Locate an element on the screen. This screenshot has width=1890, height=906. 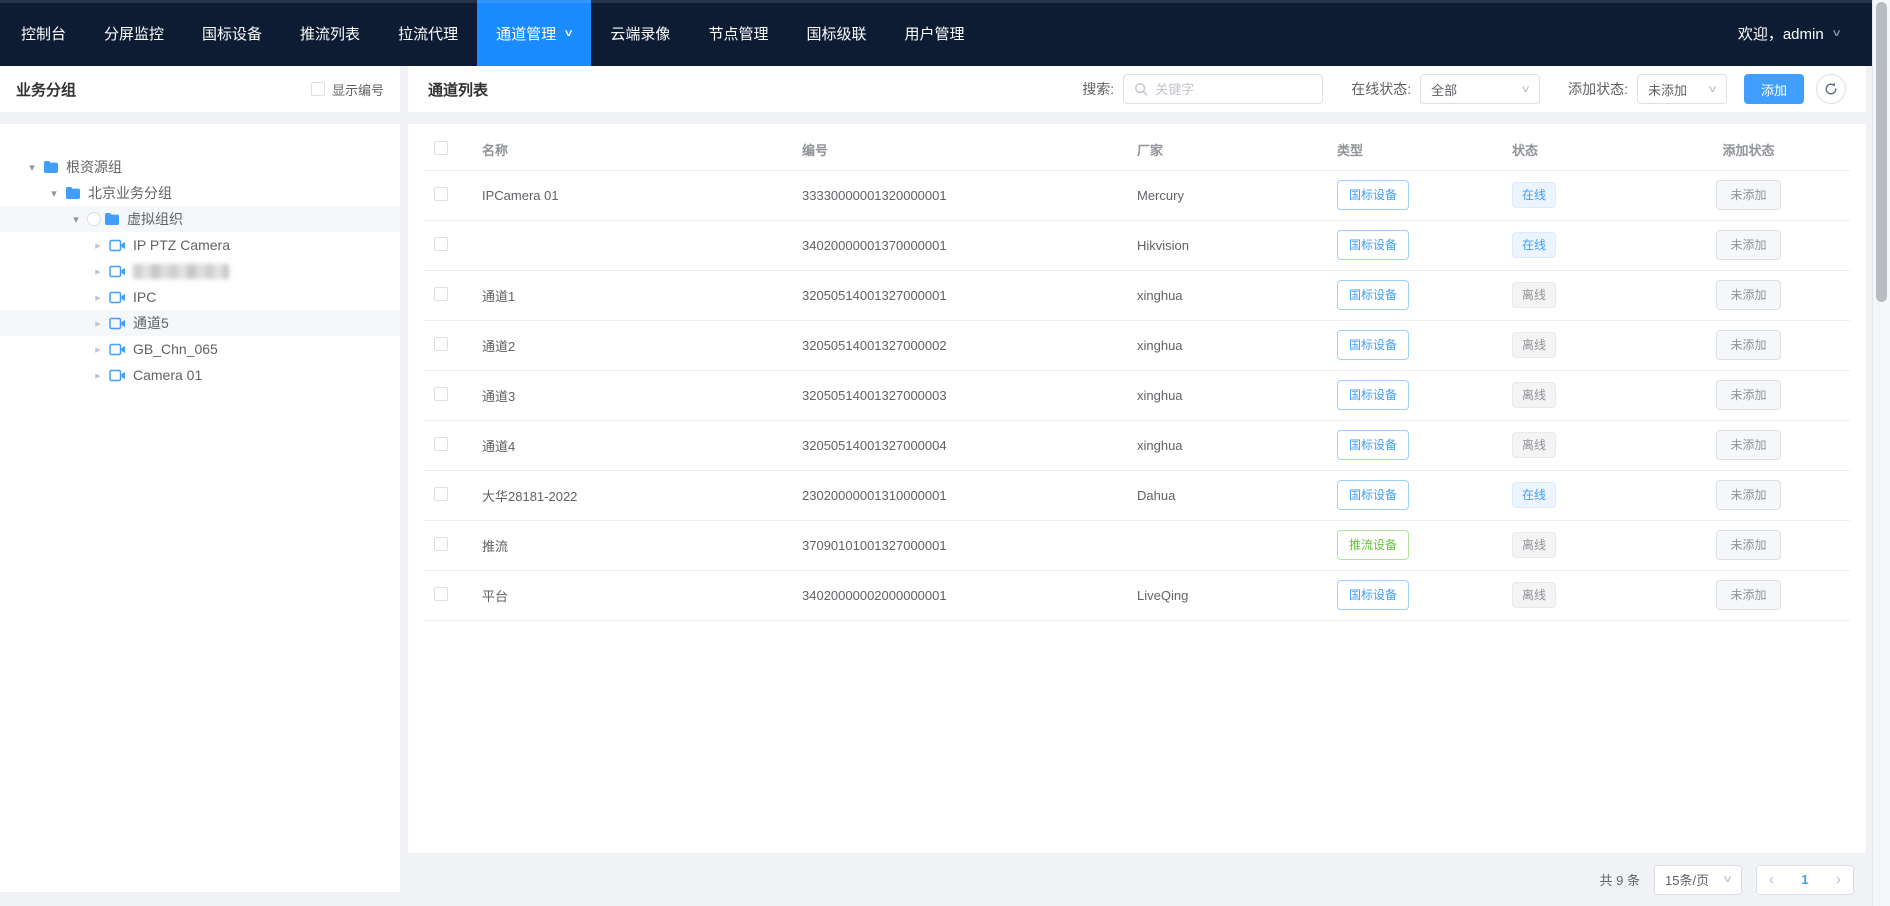
cell-vendor: xinghua is located at coordinates (1227, 445).